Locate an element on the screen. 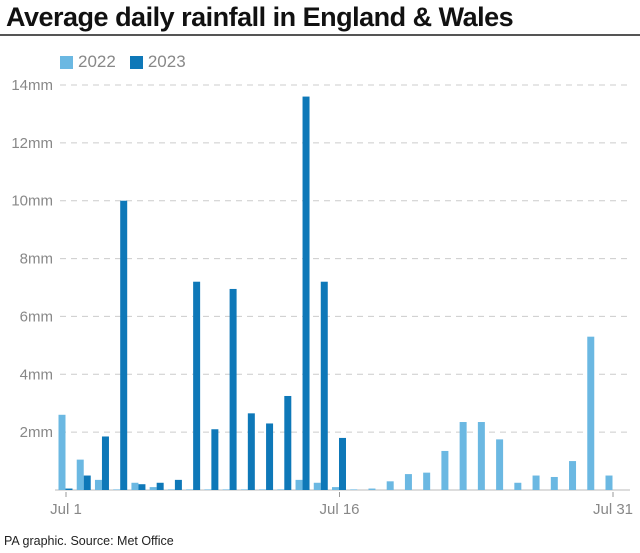 The width and height of the screenshot is (640, 553). title-rule is located at coordinates (320, 35).